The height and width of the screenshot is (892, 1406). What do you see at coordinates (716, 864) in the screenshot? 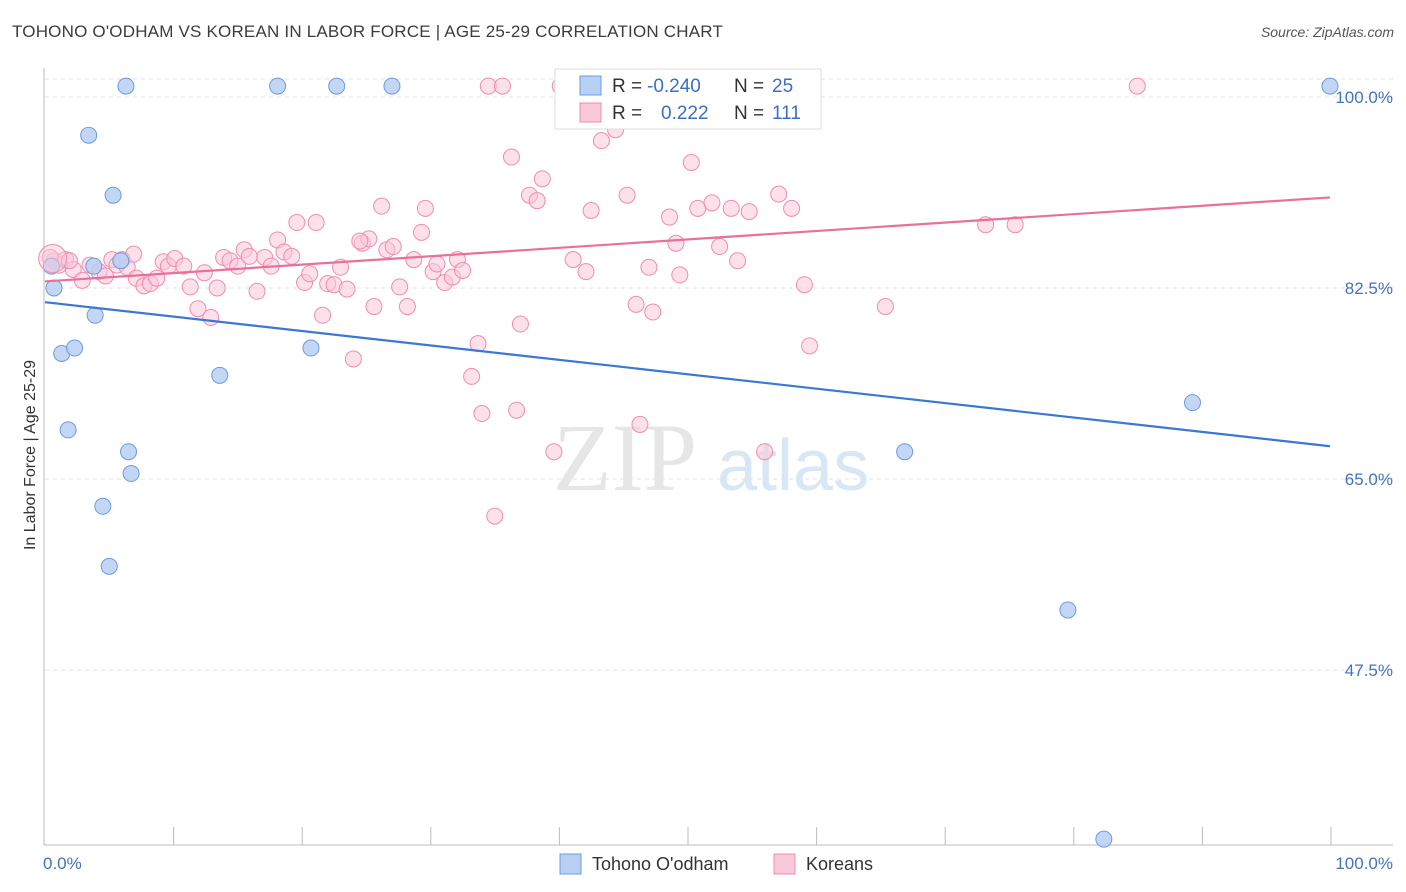
I see `series-legend: Tohono O'odham Koreans` at bounding box center [716, 864].